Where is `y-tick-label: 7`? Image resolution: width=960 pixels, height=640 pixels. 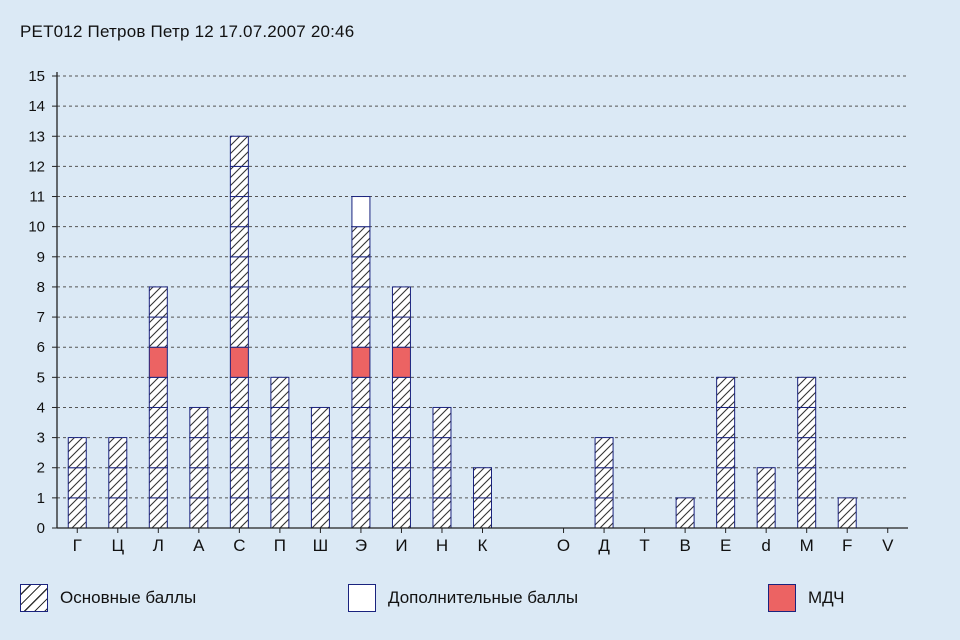
y-tick-label: 7 is located at coordinates (41, 317).